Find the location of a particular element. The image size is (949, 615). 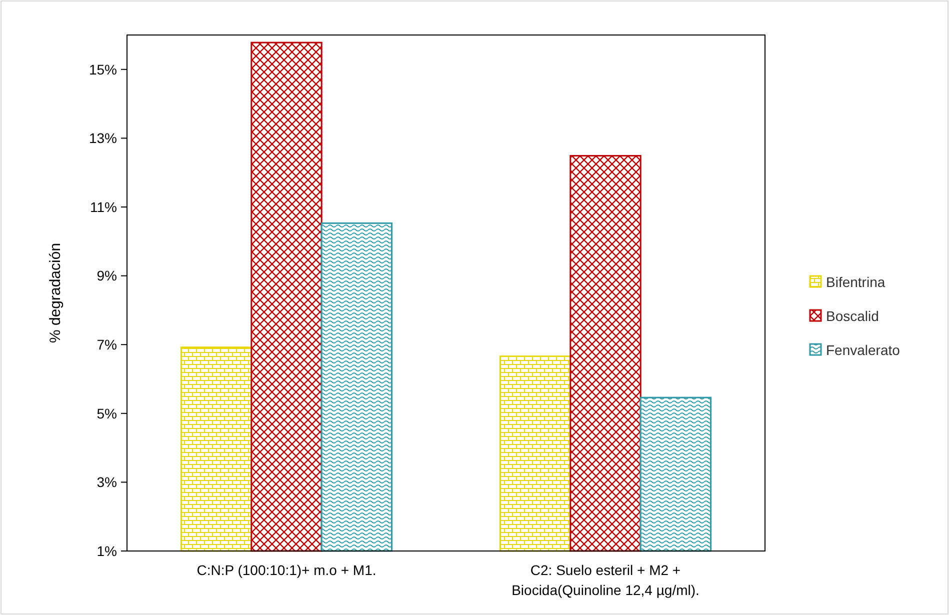

x-tick-label: C2: Suelo esteril + M2 + Biocida(Quinoline 12,4 µg/ml). is located at coordinates (606, 580).